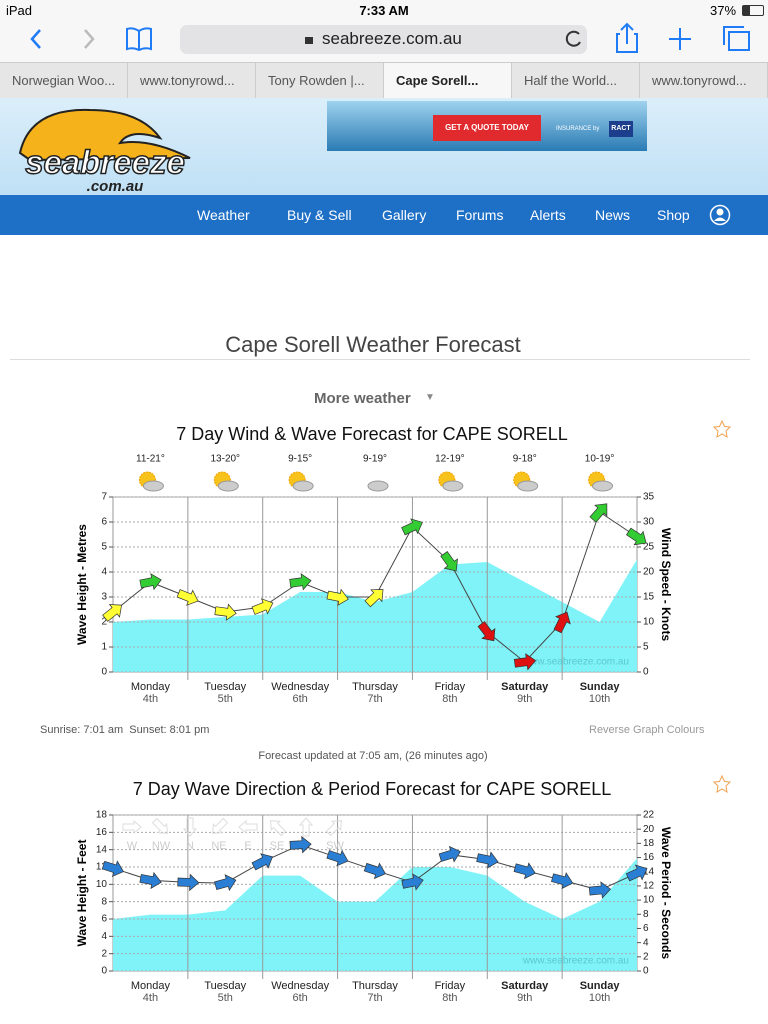  Describe the element at coordinates (720, 215) in the screenshot. I see `account-icon` at that location.